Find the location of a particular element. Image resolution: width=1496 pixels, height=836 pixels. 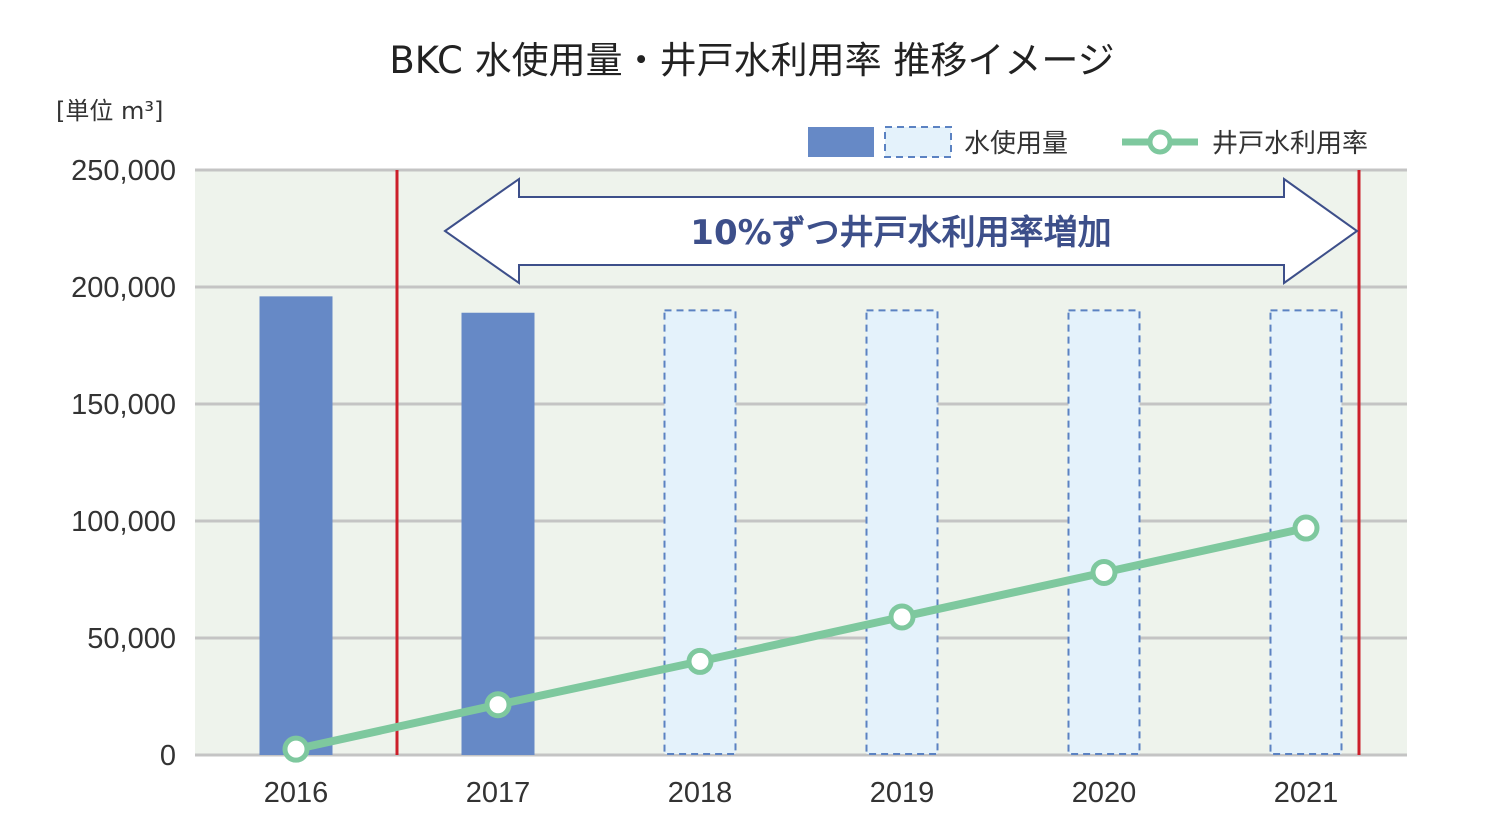

unit-label: [単位 m³] is located at coordinates (109, 111).